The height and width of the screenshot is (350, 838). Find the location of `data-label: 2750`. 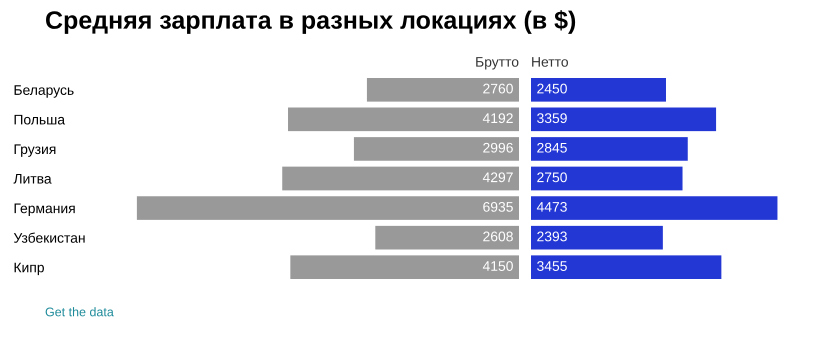

data-label: 2750 is located at coordinates (552, 177).